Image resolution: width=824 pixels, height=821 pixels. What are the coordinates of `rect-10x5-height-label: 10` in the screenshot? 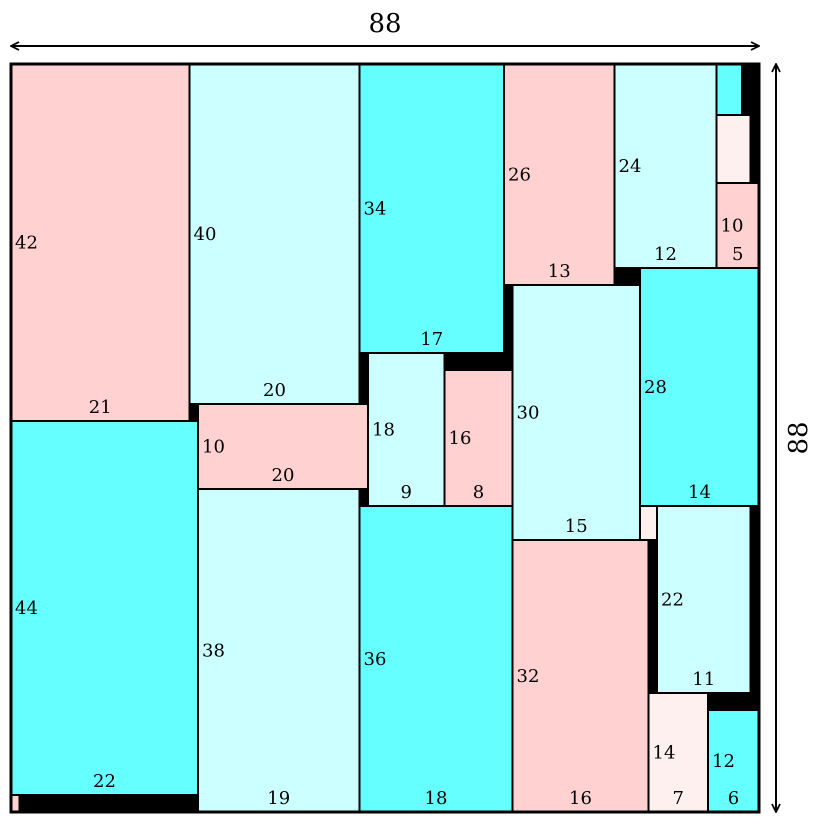 It's located at (732, 226).